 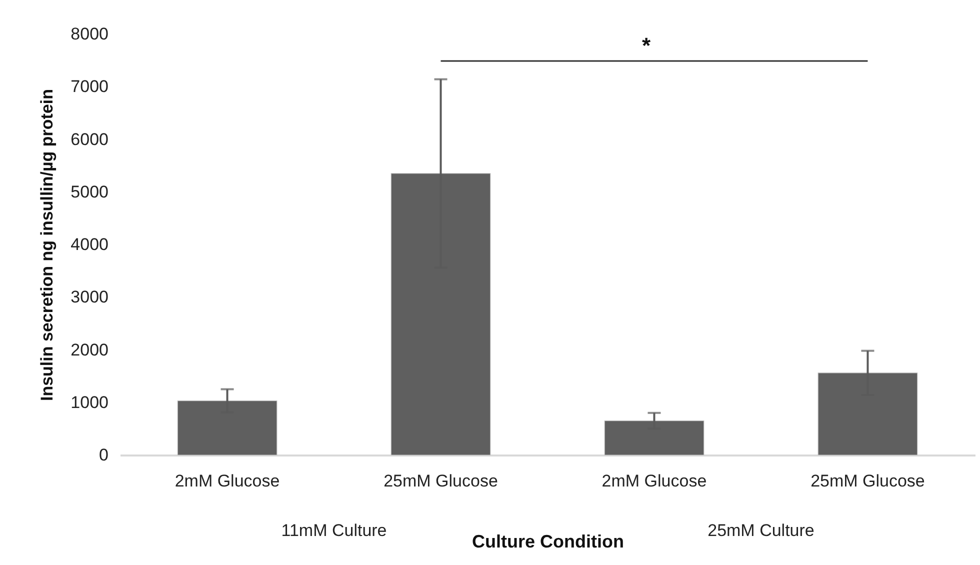 What do you see at coordinates (89, 244) in the screenshot?
I see `y-tick-label: 4000` at bounding box center [89, 244].